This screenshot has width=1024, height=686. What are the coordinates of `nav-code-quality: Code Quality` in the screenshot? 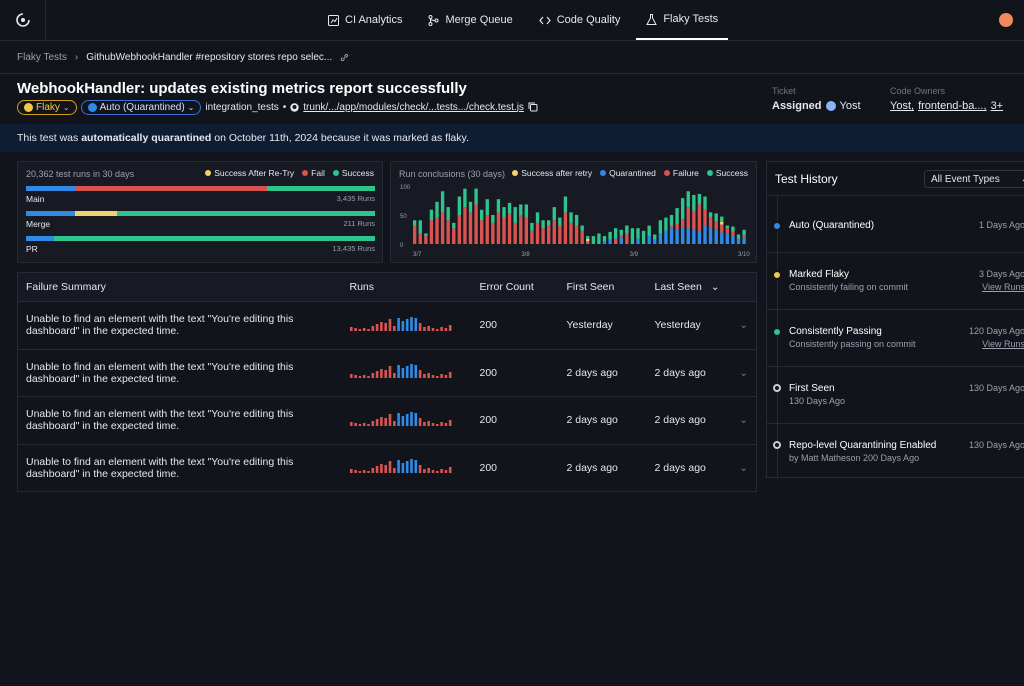 It's located at (580, 20).